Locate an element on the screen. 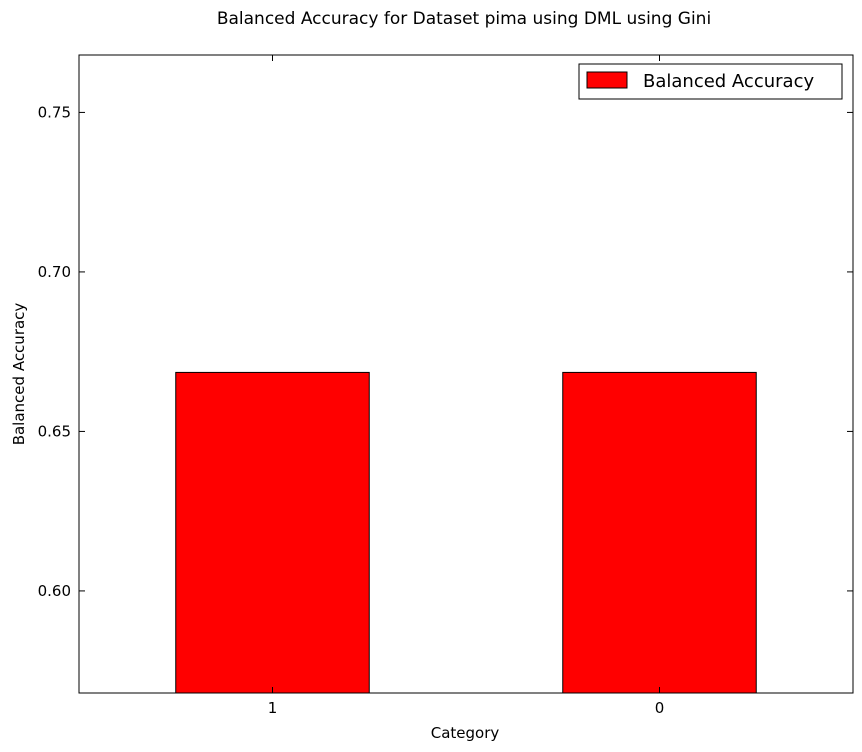 This screenshot has height=752, width=862. y-tick-label: 0.70 is located at coordinates (54, 272).